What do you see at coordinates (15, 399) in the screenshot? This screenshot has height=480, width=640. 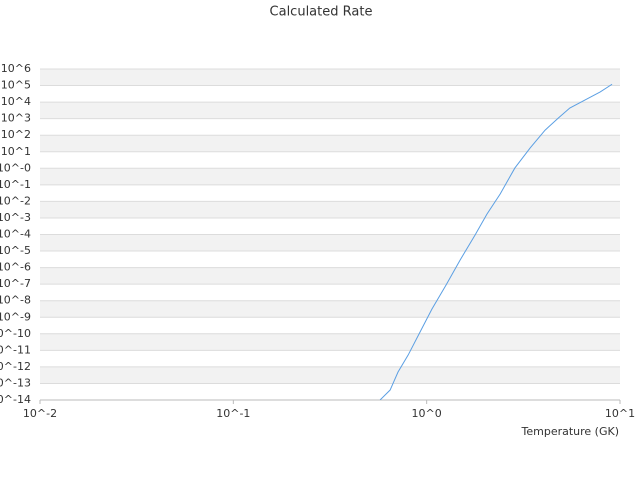 I see `y-tick-label: 10^-14` at bounding box center [15, 399].